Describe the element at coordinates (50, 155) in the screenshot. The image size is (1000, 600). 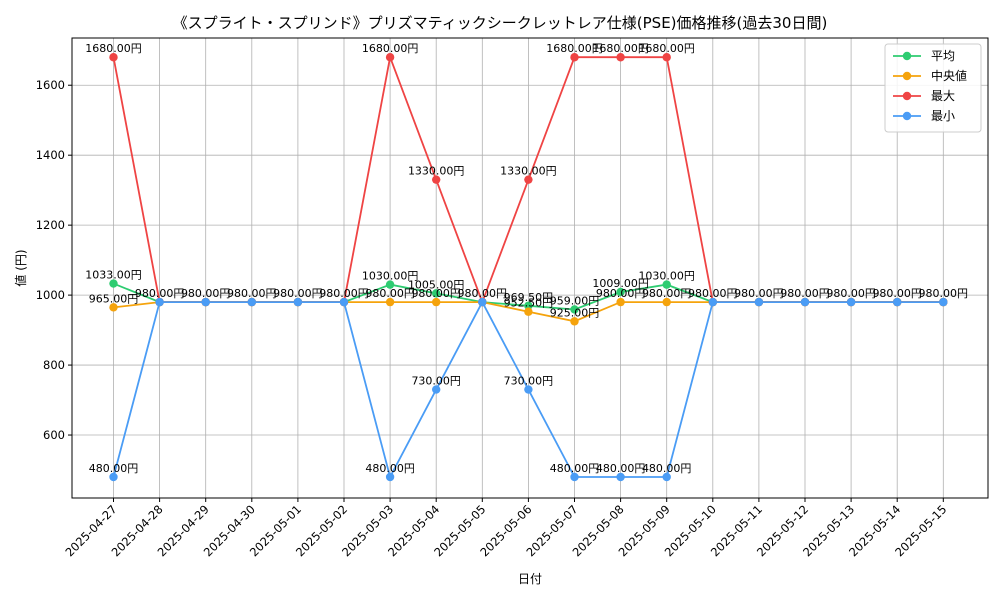
I see `y-tick-label: 1400` at that location.